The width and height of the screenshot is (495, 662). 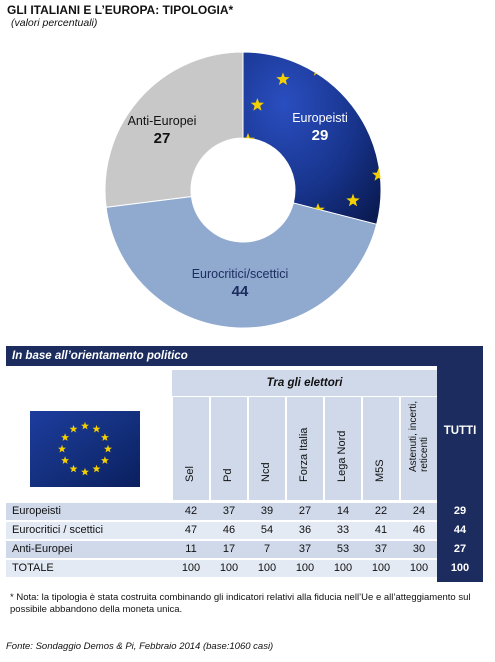 What do you see at coordinates (241, 262) in the screenshot?
I see `donut-slice-eurocritici-scettici` at bounding box center [241, 262].